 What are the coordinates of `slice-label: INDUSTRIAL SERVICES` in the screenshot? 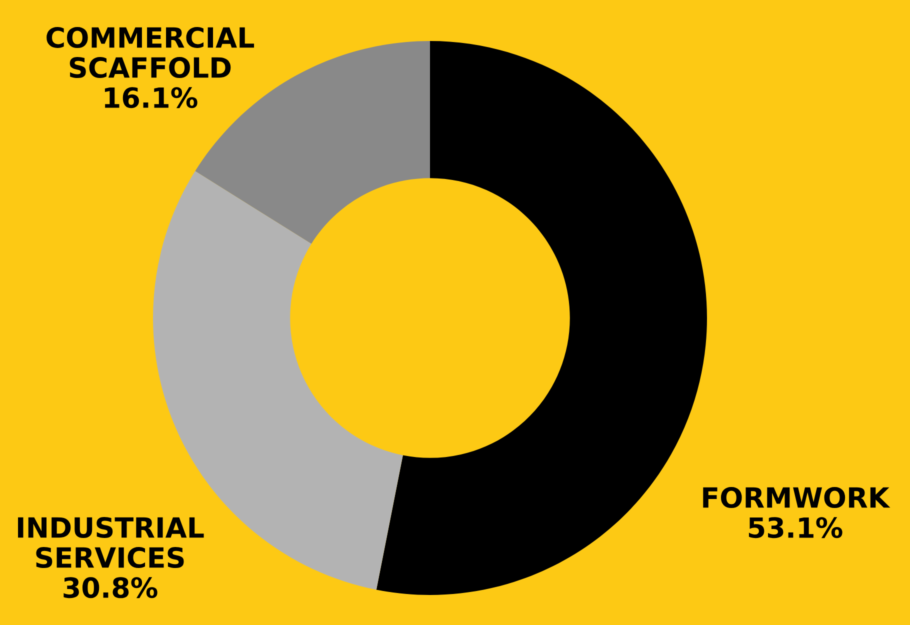 It's located at (111, 542).